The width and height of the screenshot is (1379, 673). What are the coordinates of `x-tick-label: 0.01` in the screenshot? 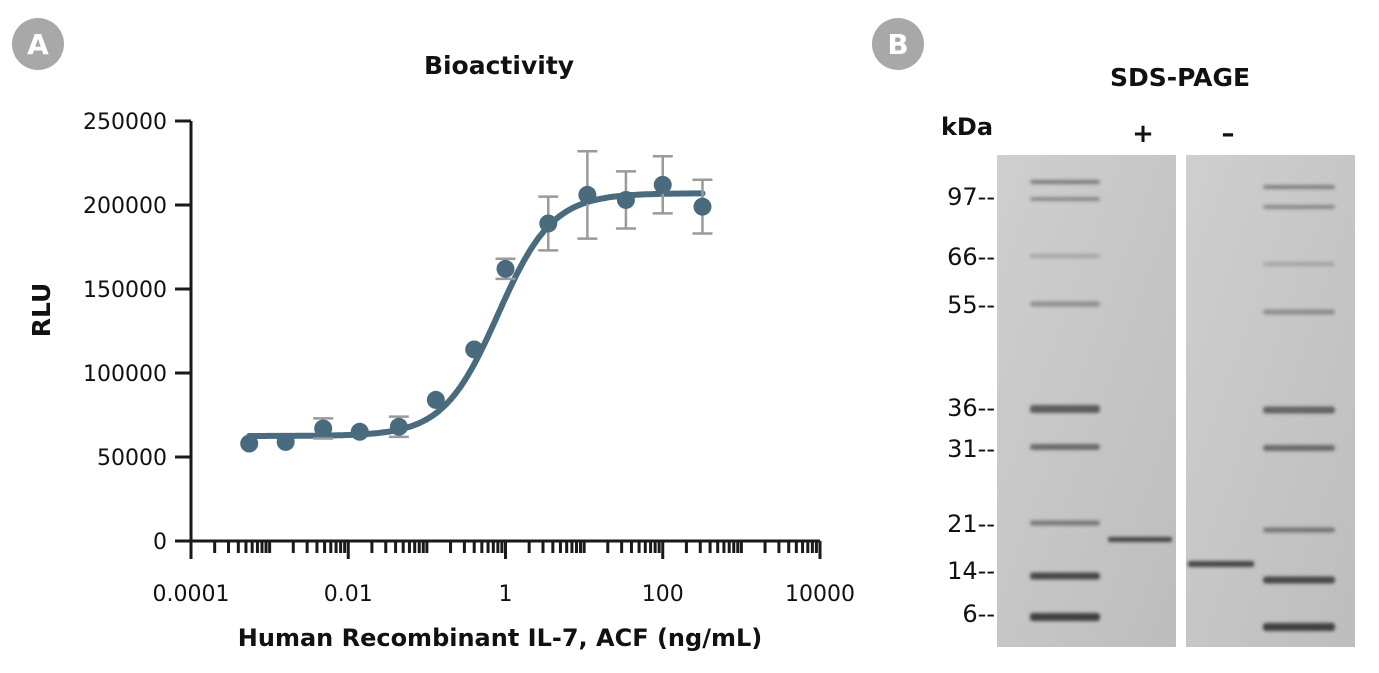 It's located at (348, 594).